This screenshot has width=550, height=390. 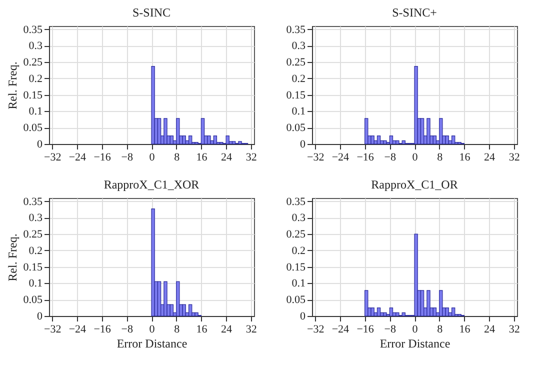 What do you see at coordinates (152, 184) in the screenshot?
I see `chart-title: RapproX_C1_XOR` at bounding box center [152, 184].